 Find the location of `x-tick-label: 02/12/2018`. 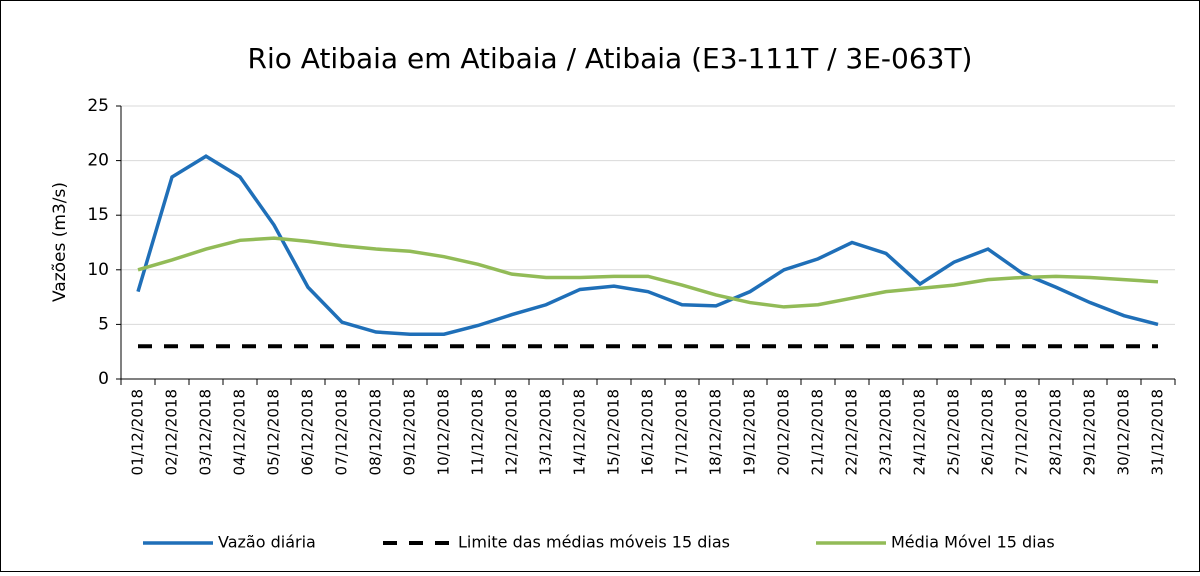

x-tick-label: 02/12/2018 is located at coordinates (172, 432).